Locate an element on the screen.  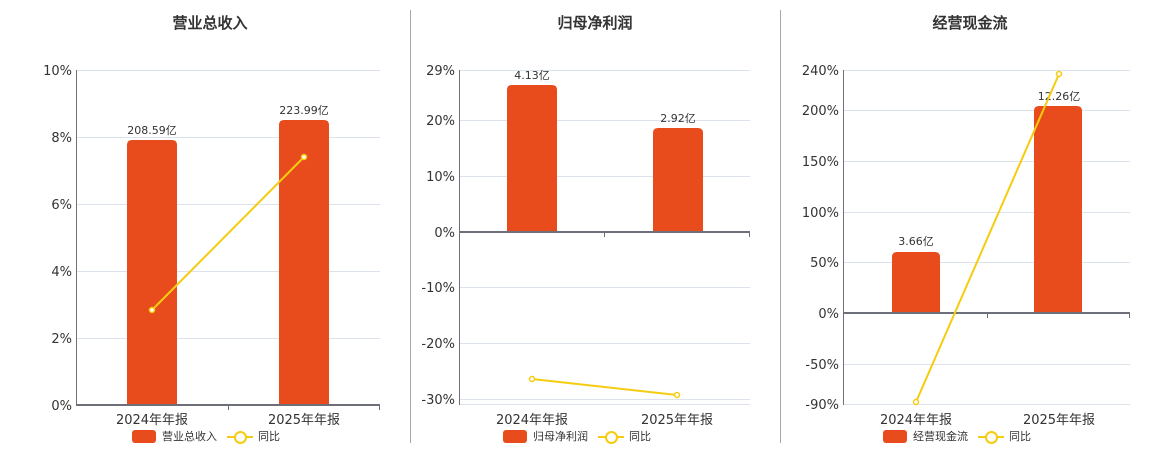
svg-text: 29% is located at coordinates (440, 71).